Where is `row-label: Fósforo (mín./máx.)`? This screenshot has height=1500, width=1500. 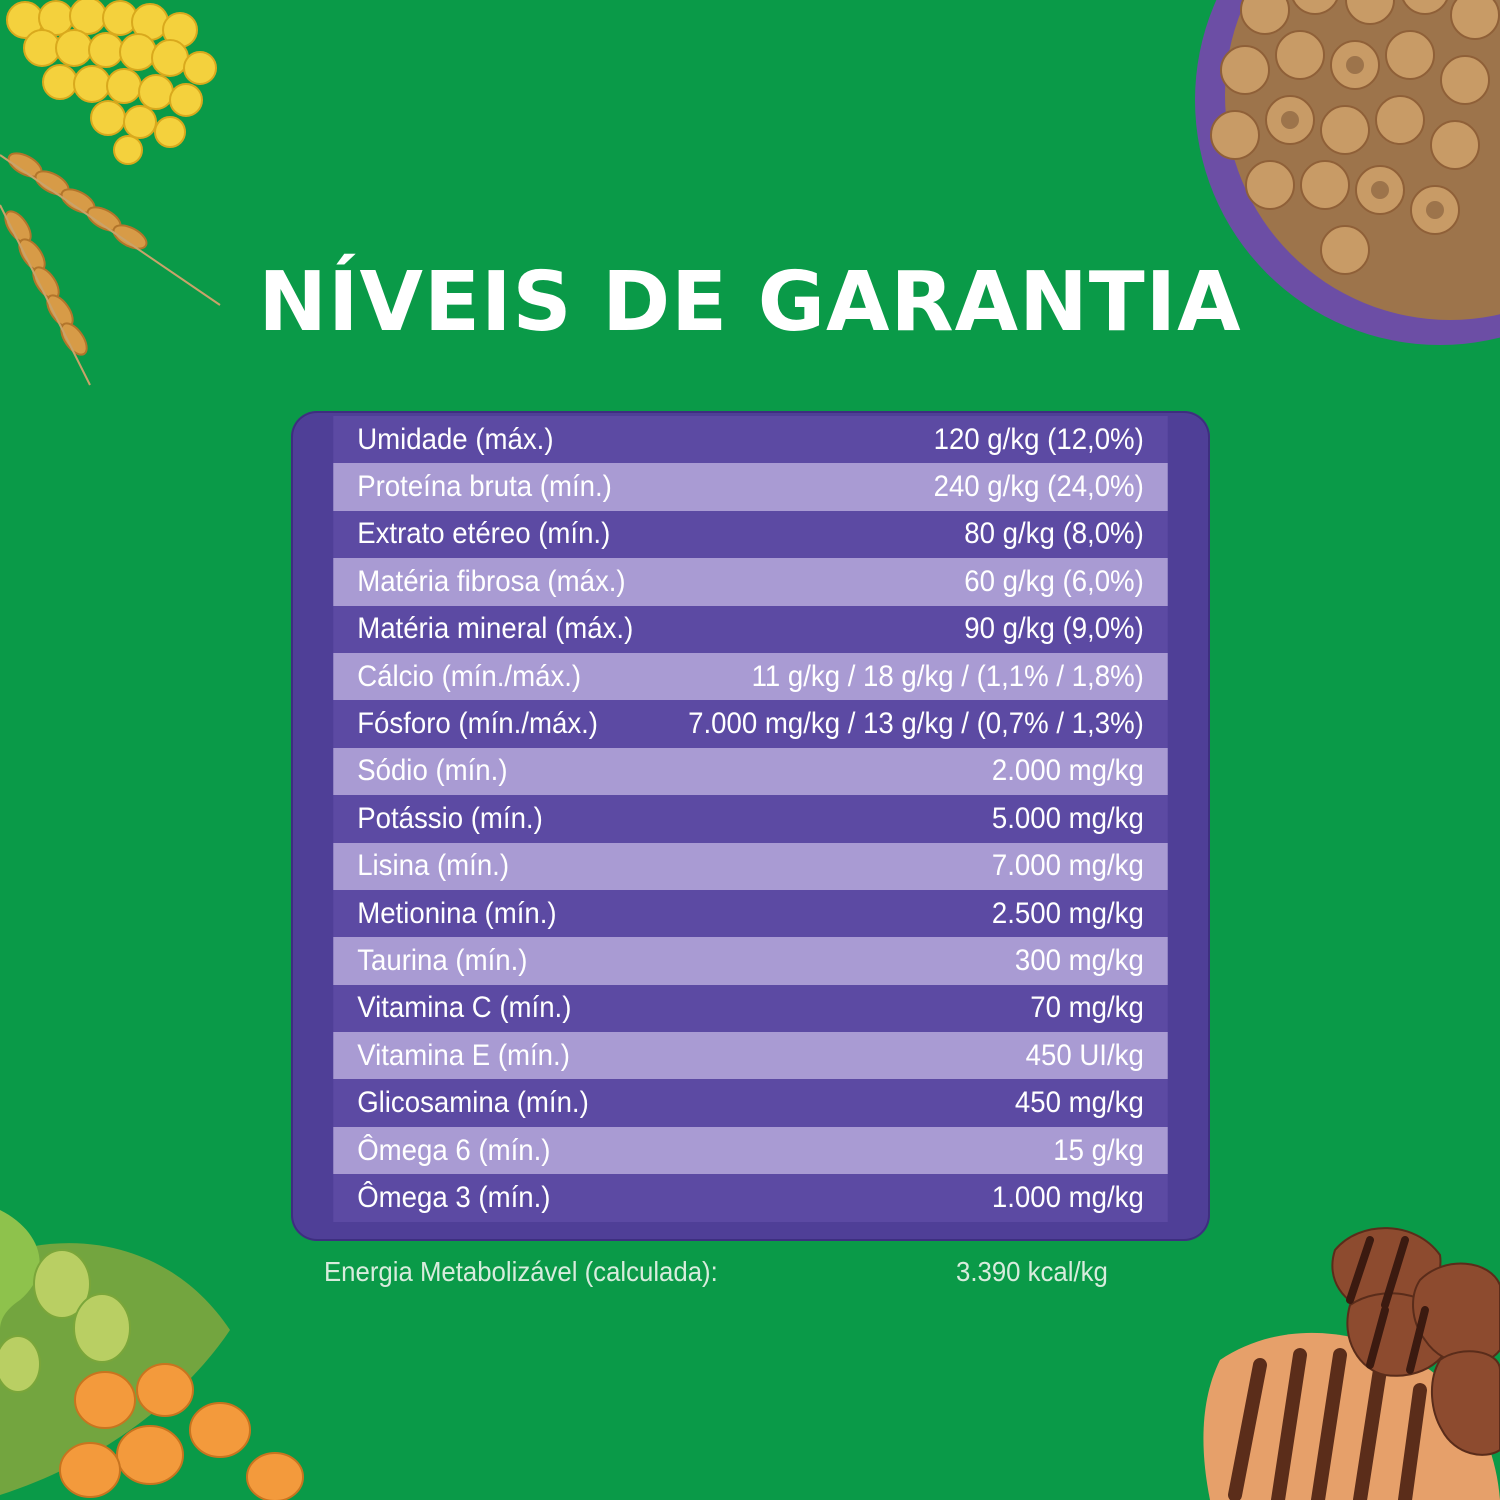
row-label: Fósforo (mín./máx.) is located at coordinates (477, 724).